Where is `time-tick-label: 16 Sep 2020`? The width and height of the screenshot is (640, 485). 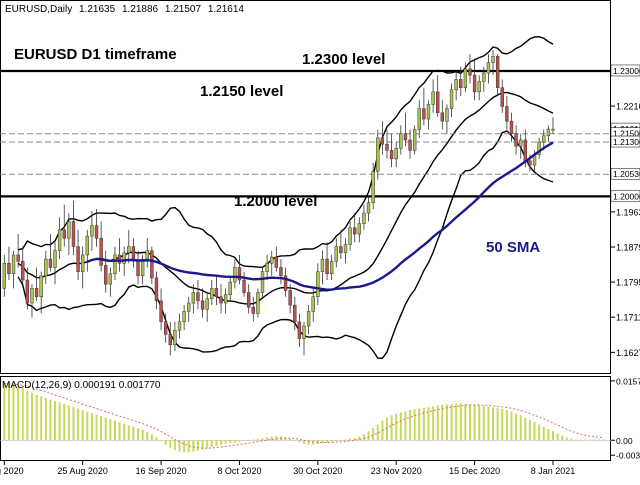 time-tick-label: 16 Sep 2020 is located at coordinates (161, 471).